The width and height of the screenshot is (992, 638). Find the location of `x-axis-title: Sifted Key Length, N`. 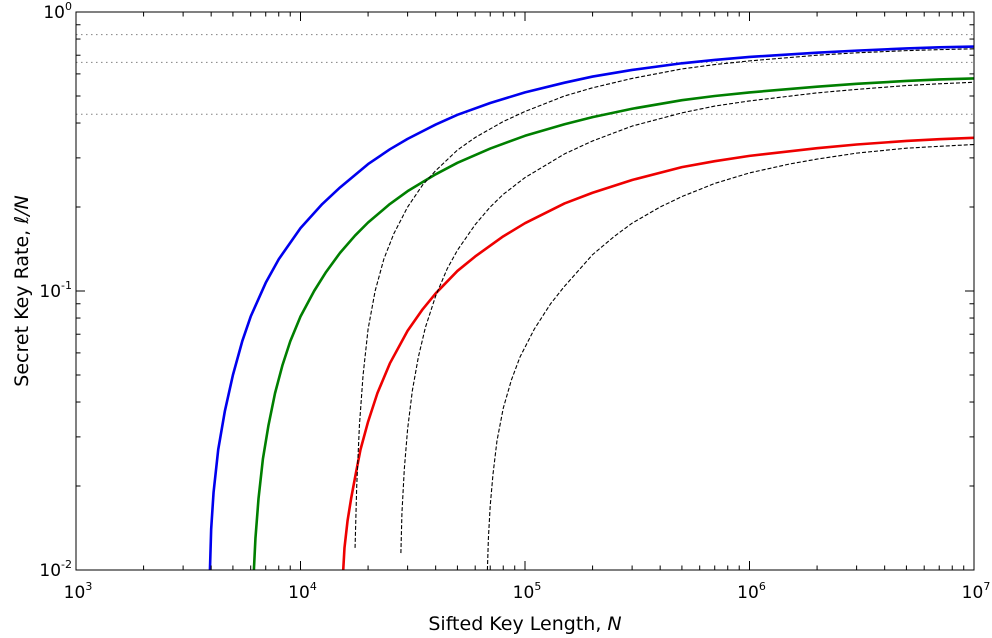

x-axis-title: Sifted Key Length, N is located at coordinates (524, 624).